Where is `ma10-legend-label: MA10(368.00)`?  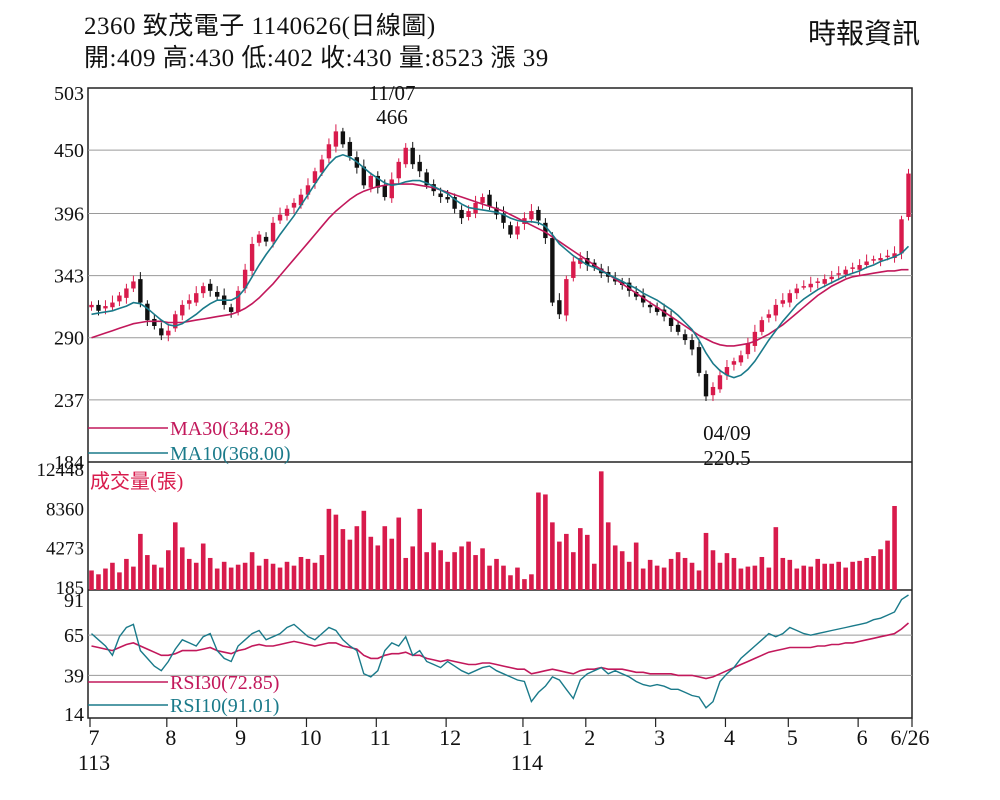
ma10-legend-label: MA10(368.00) is located at coordinates (230, 454).